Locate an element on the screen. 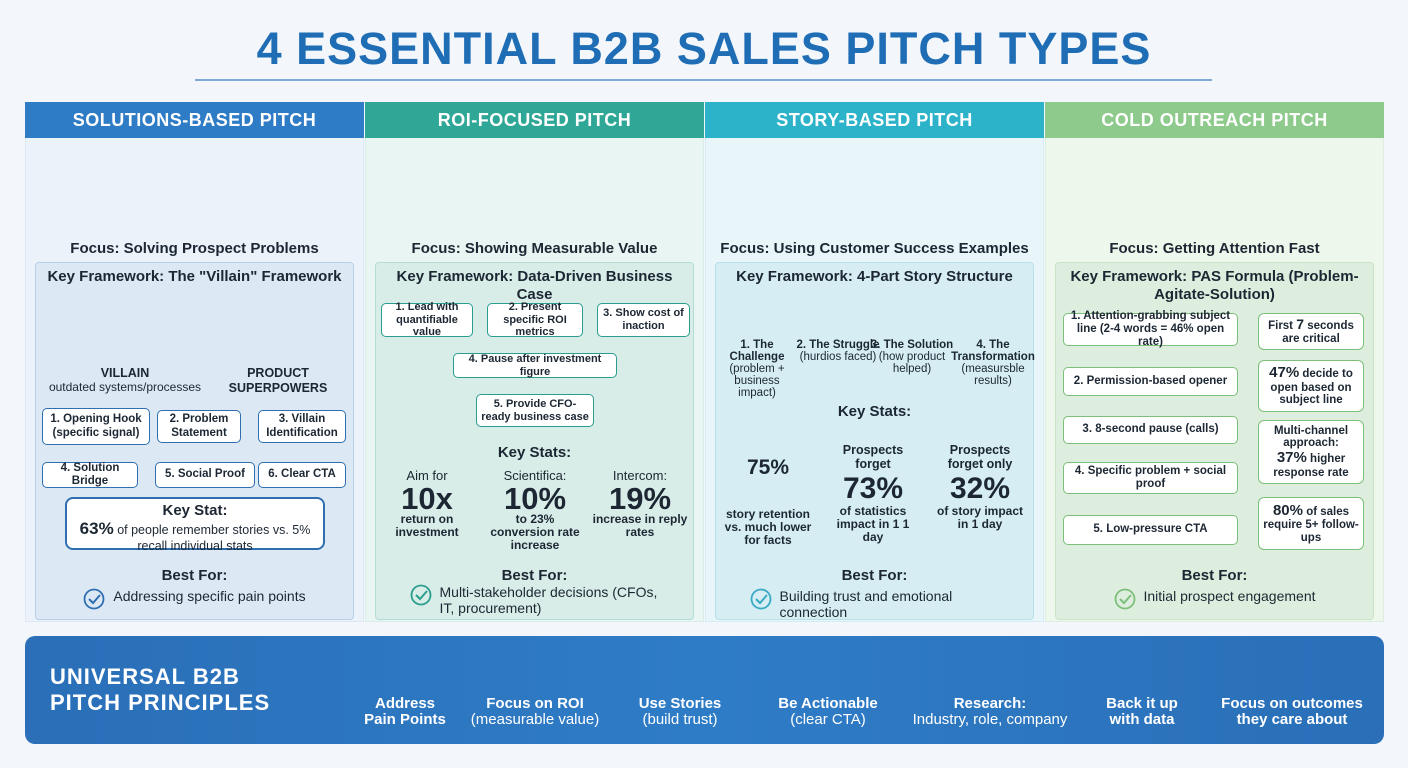 This screenshot has width=1408, height=768. villain-sub: outdated systems/processes is located at coordinates (125, 387).